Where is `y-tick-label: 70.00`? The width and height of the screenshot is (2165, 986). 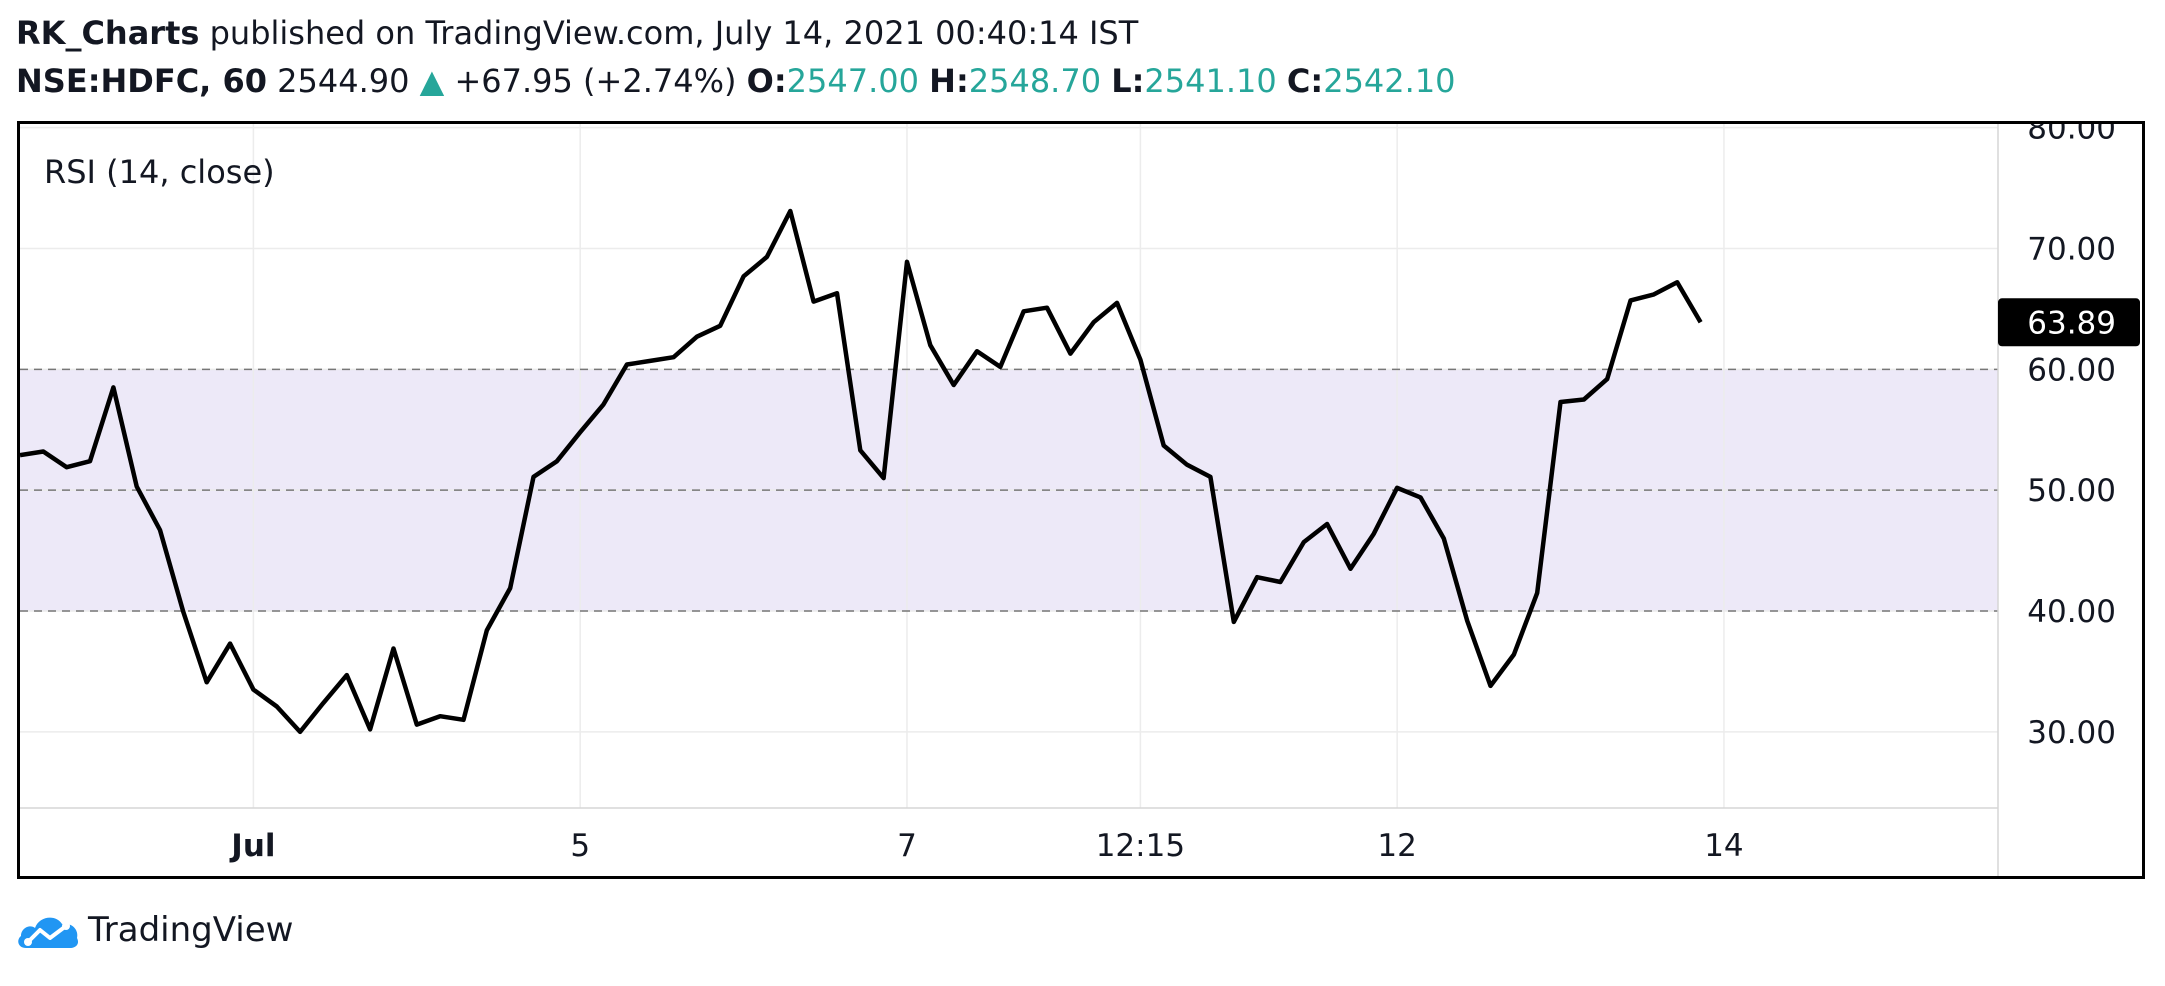
y-tick-label: 70.00 is located at coordinates (2071, 249).